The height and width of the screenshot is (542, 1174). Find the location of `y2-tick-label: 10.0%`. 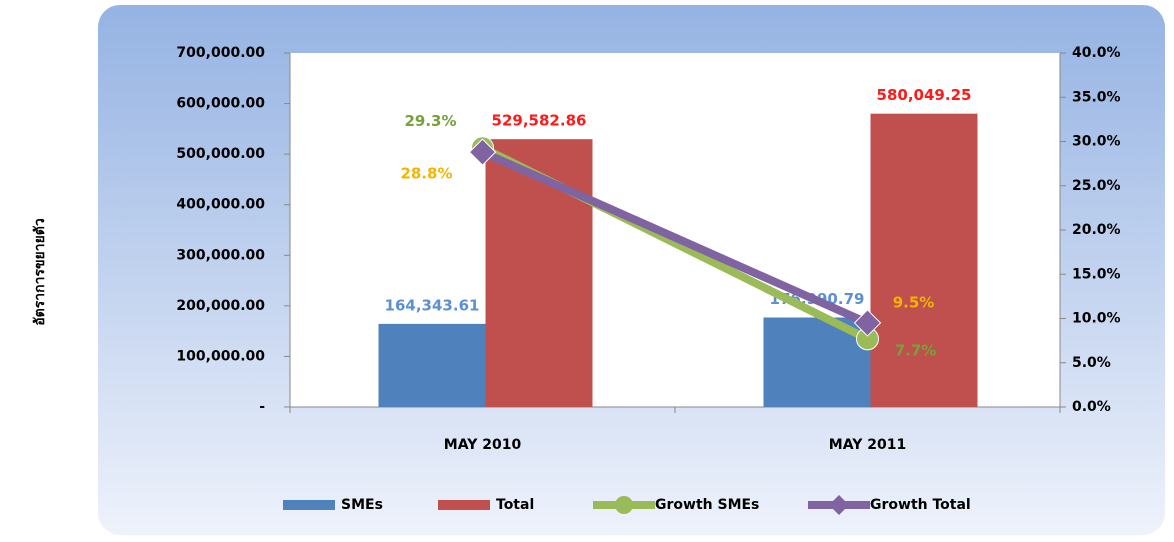

y2-tick-label: 10.0% is located at coordinates (1096, 319).